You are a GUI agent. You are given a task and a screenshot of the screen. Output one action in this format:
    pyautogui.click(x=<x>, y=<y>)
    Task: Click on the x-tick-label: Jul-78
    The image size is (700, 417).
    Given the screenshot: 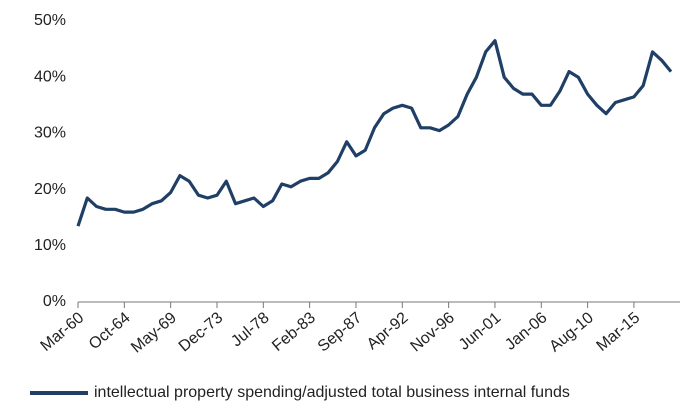 What is the action you would take?
    pyautogui.click(x=250, y=329)
    